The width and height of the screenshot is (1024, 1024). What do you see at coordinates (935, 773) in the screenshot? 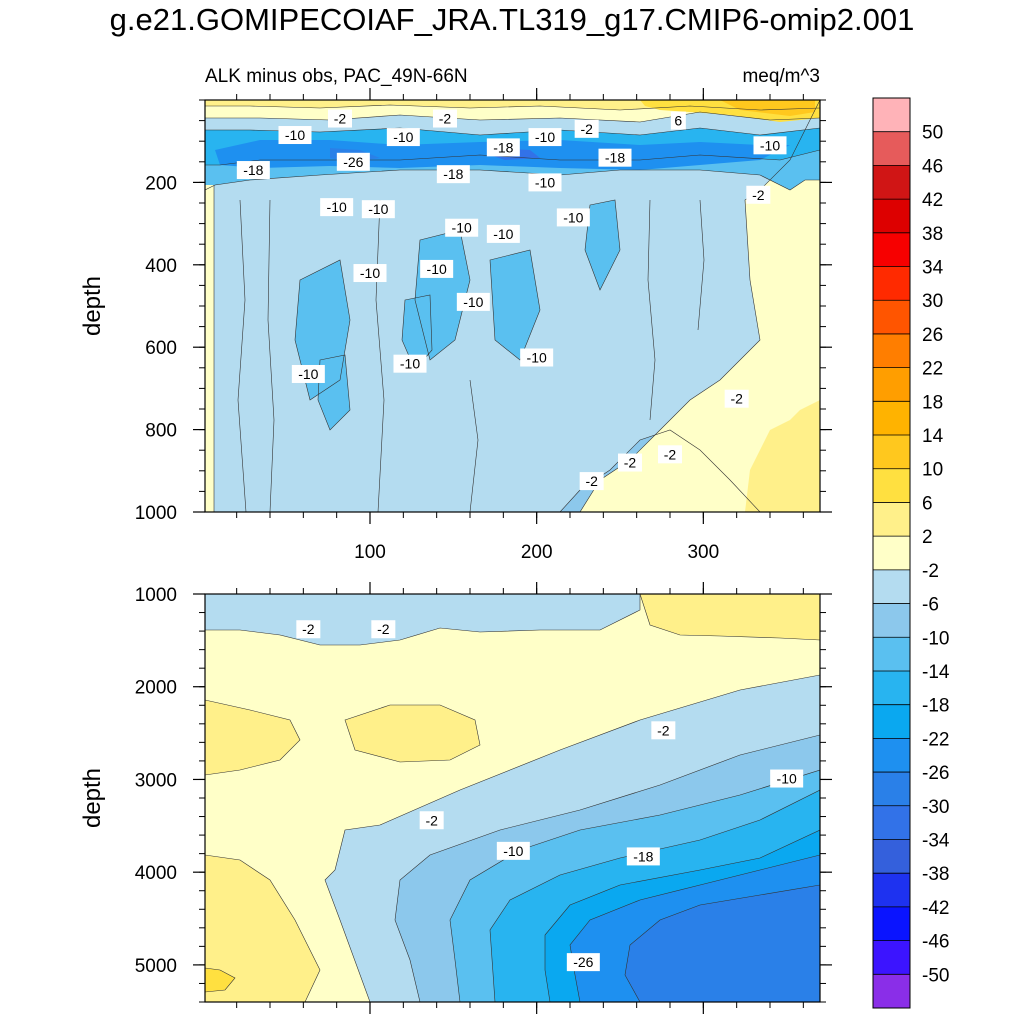
I see `colorbar-label: -26` at bounding box center [935, 773].